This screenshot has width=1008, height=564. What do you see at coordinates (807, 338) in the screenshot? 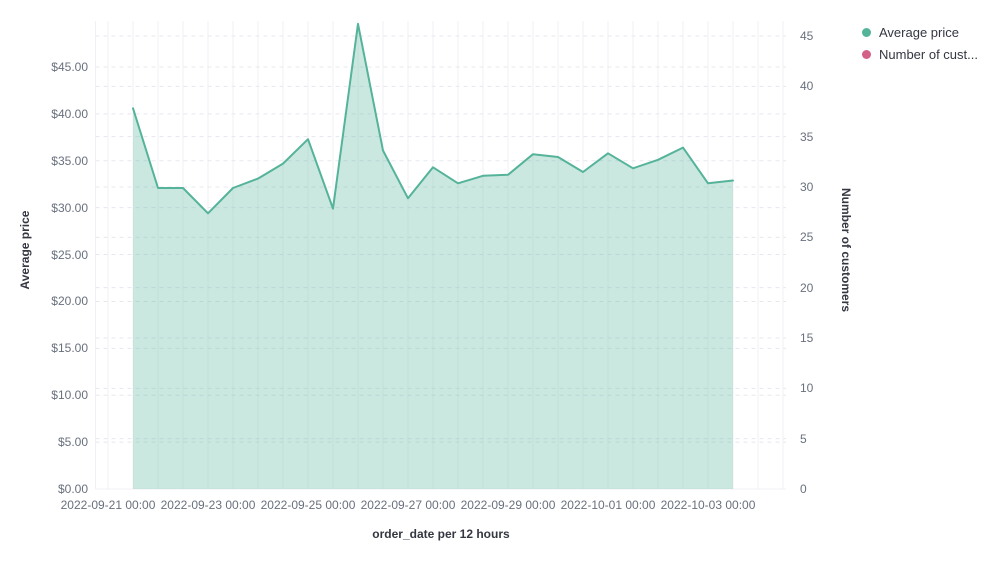
I see `right-axis-tick-label: 15` at bounding box center [807, 338].